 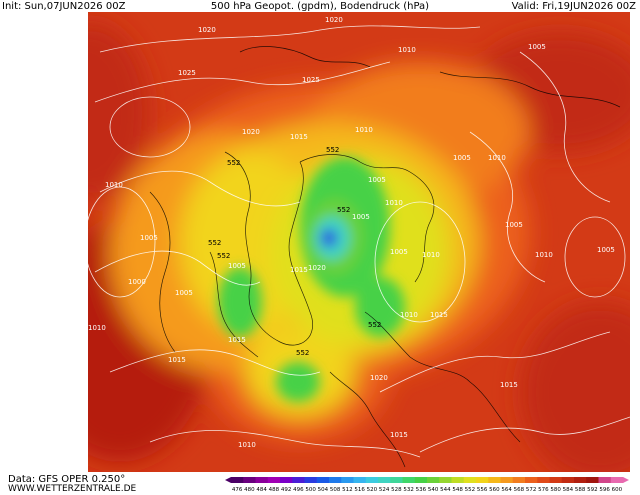 I want to click on color-scale-label: 552, so click(x=470, y=490).